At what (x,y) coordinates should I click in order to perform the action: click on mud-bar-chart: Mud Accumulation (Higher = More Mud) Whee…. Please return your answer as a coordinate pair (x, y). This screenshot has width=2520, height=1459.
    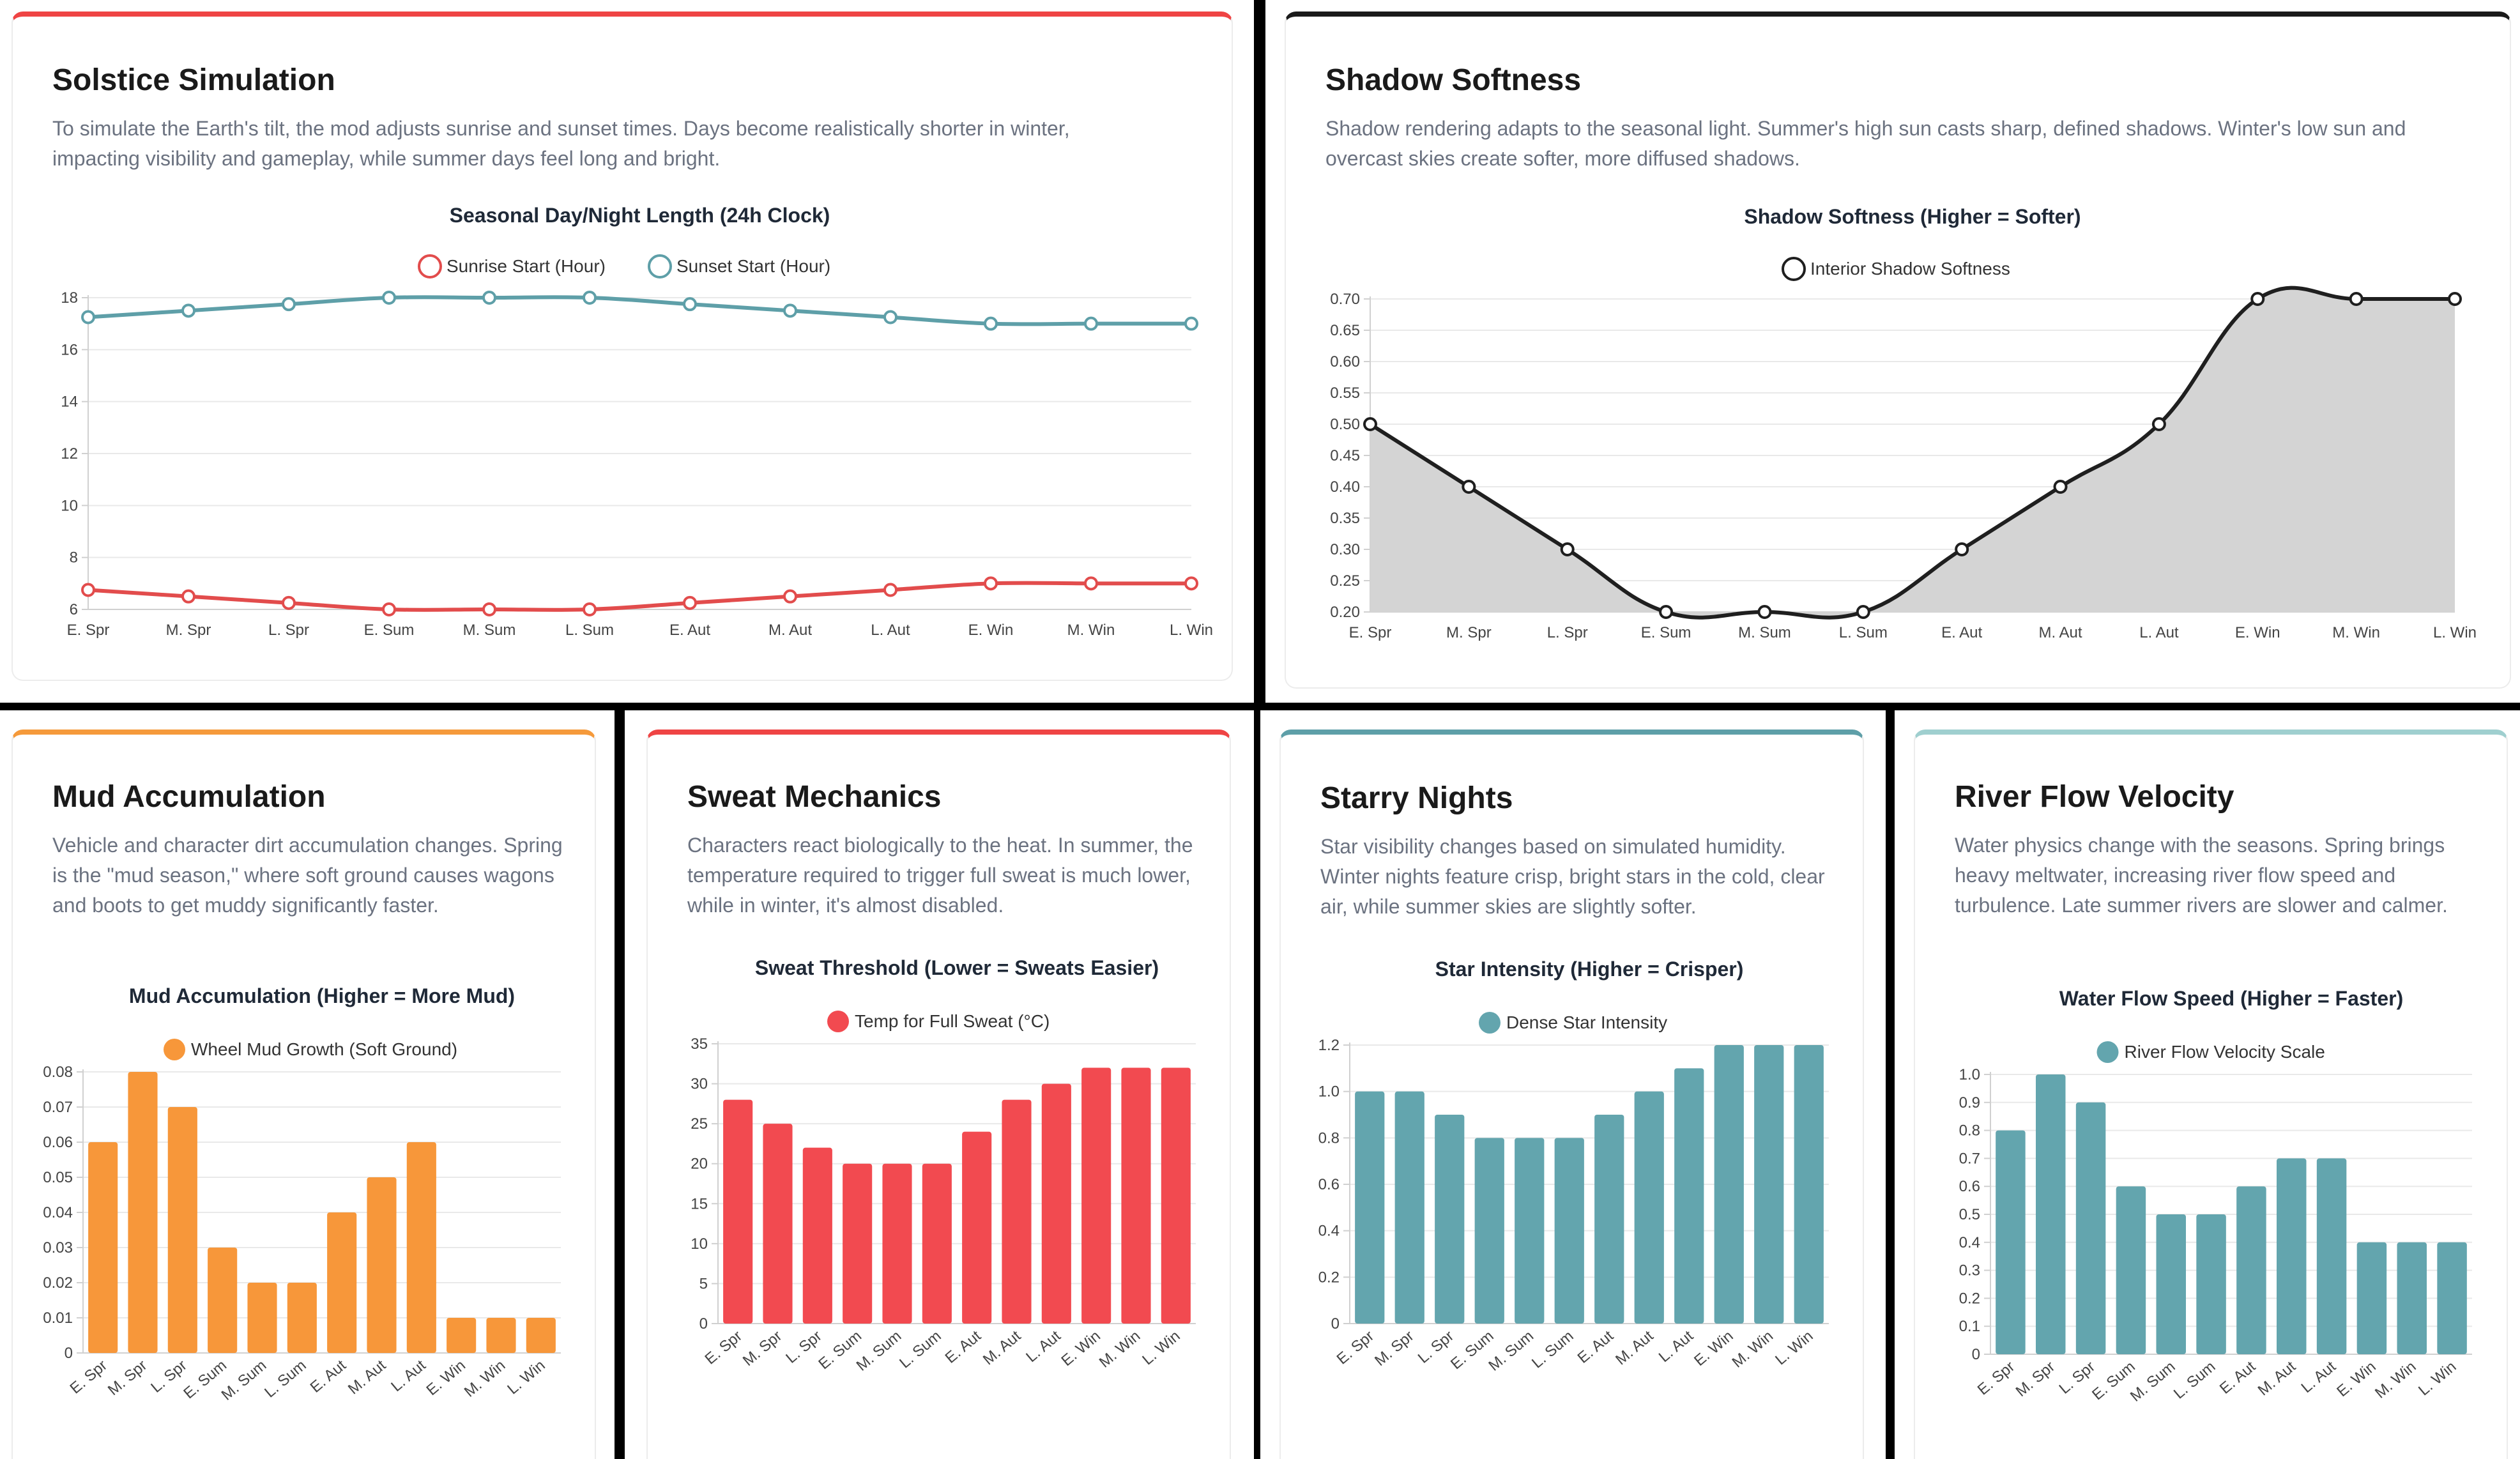
    Looking at the image, I should click on (302, 1194).